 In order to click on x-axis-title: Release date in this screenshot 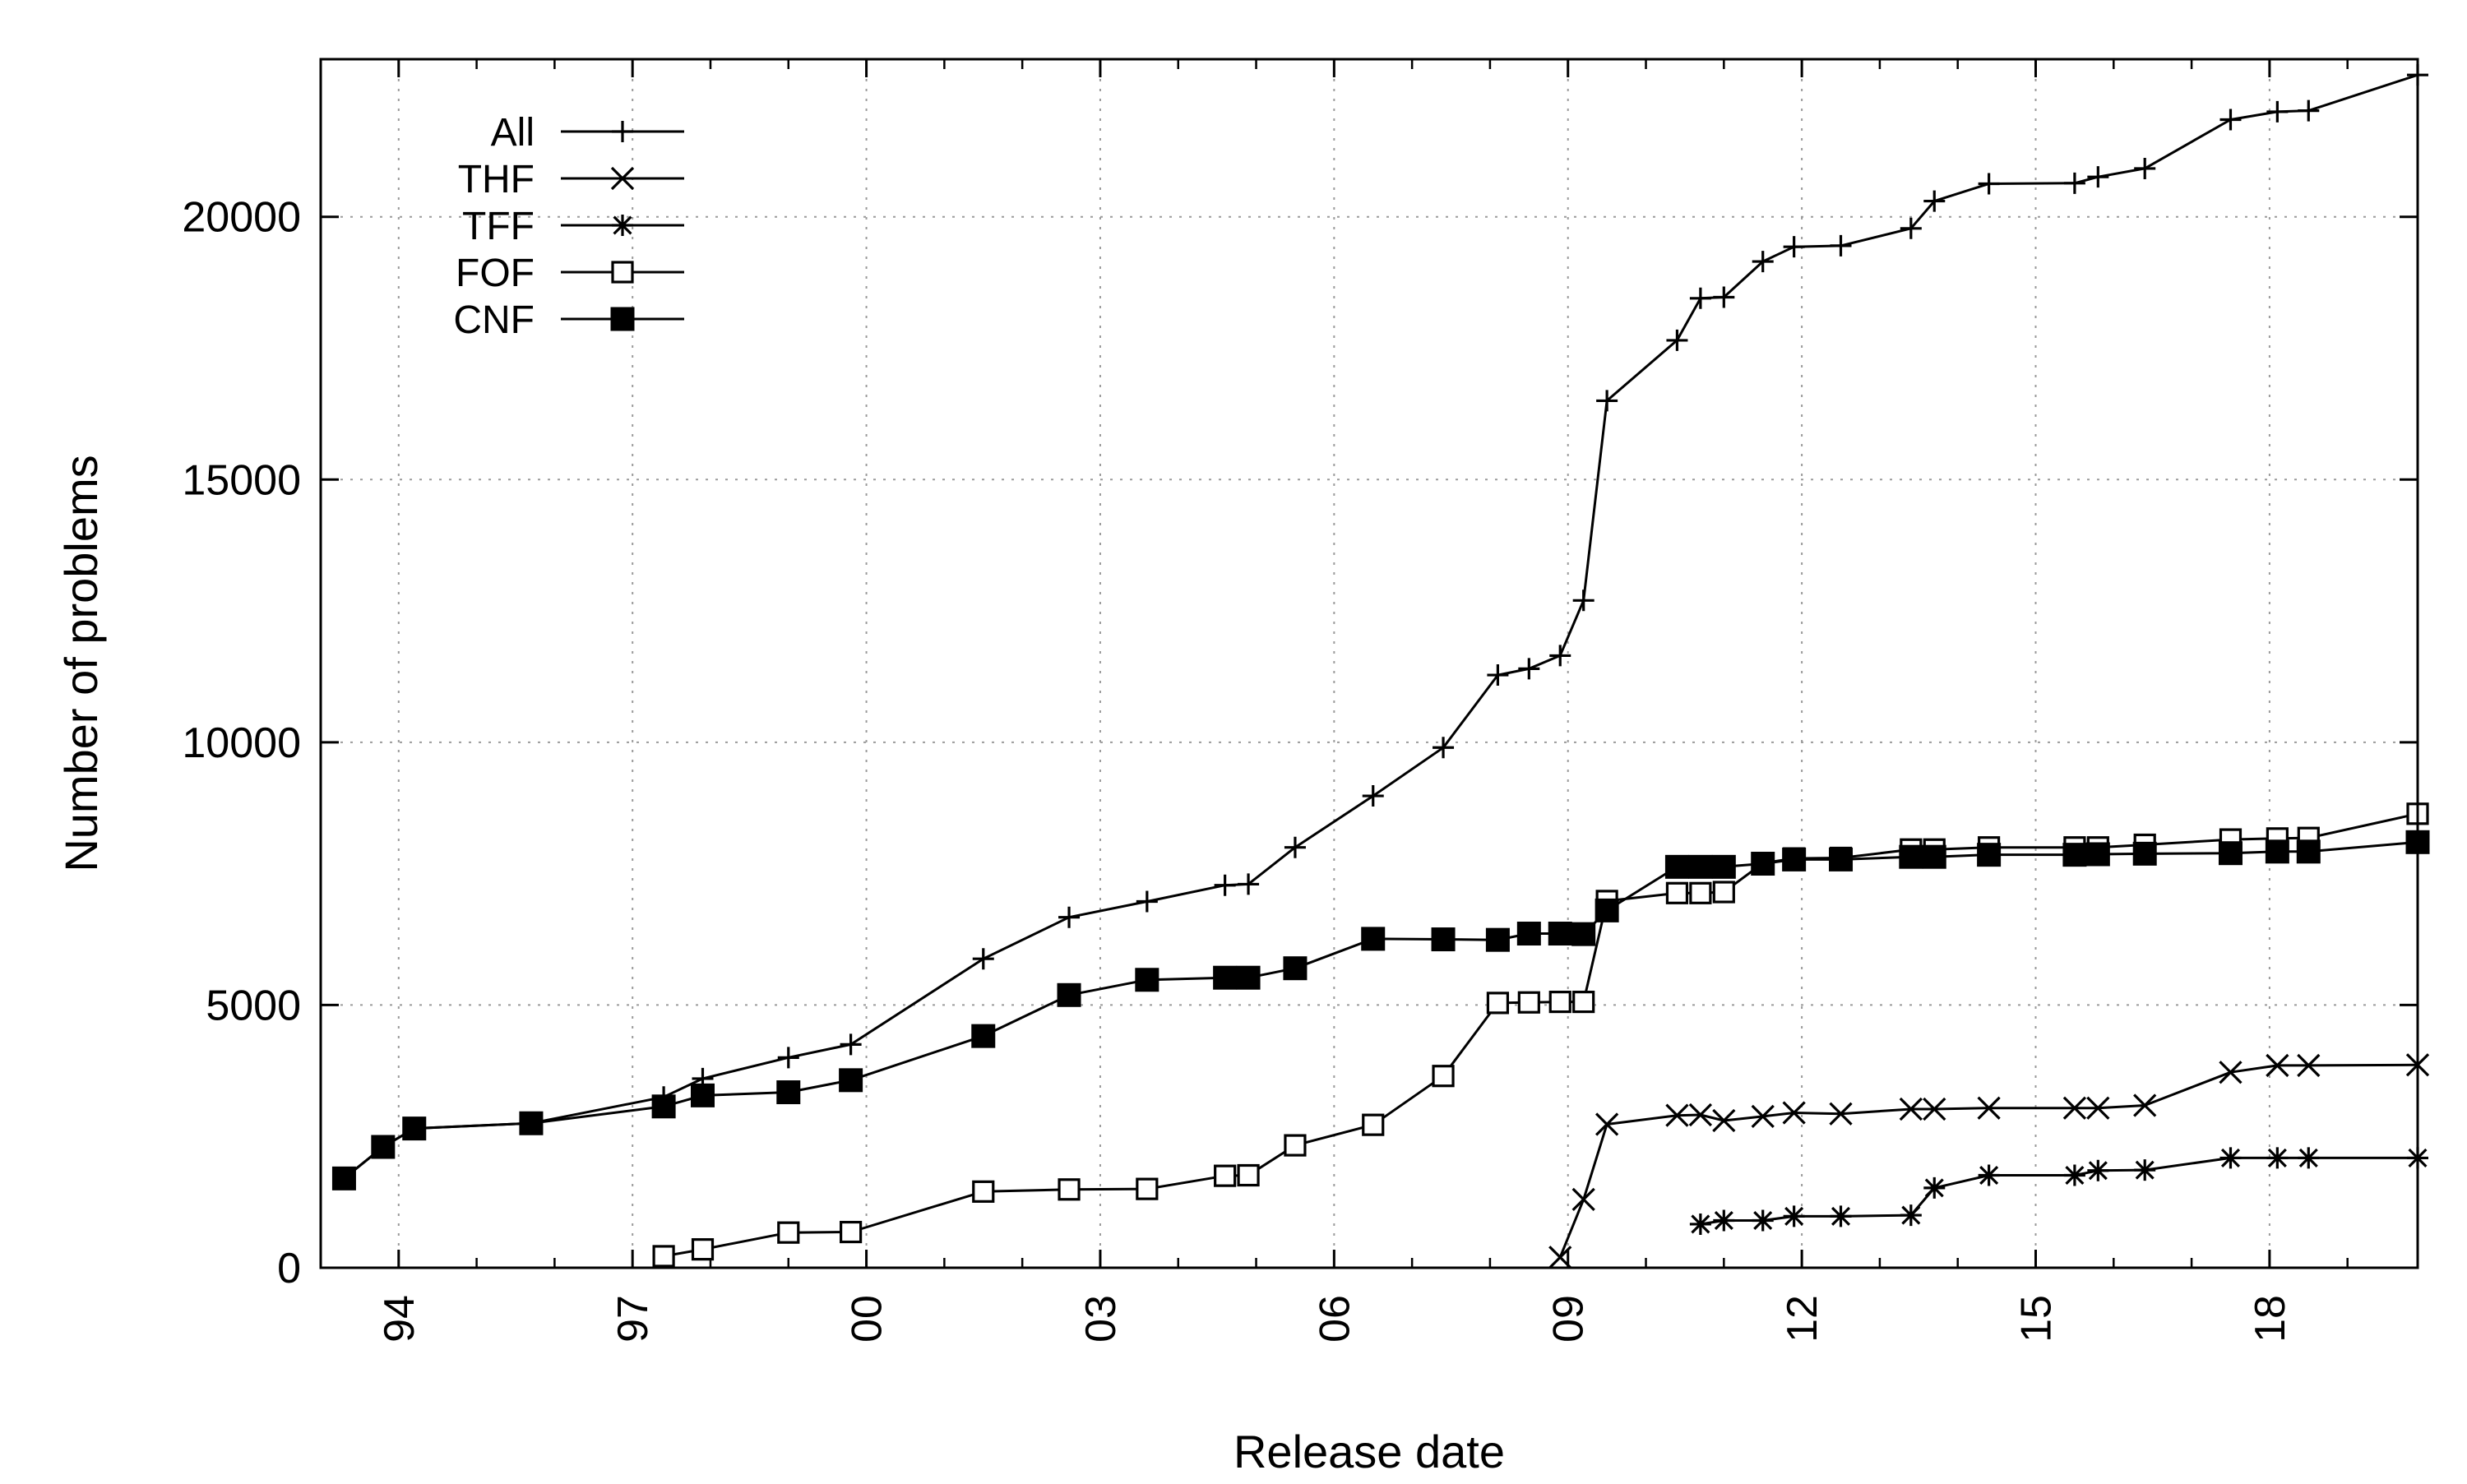, I will do `click(1369, 1451)`.